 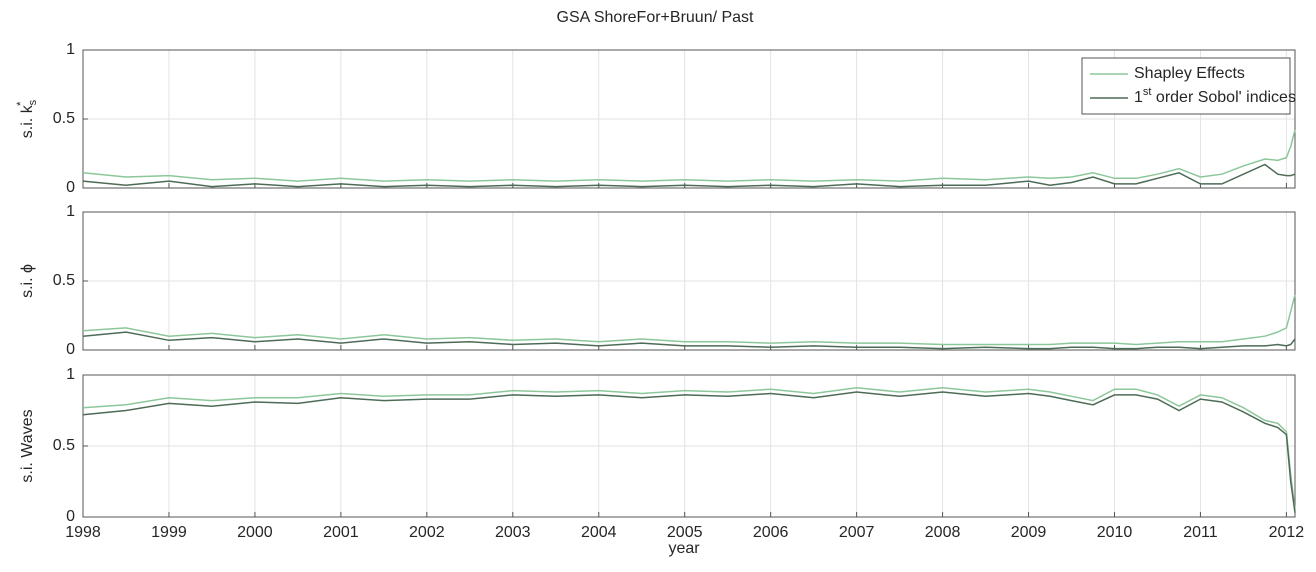 I want to click on y-axis-label: s.i. Waves, so click(x=27, y=445).